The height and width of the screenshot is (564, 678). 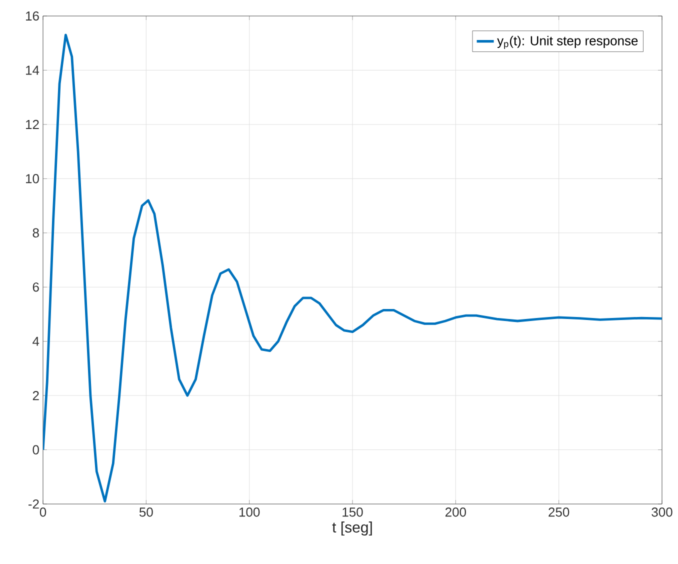 What do you see at coordinates (146, 512) in the screenshot?
I see `x-tick-label: 50` at bounding box center [146, 512].